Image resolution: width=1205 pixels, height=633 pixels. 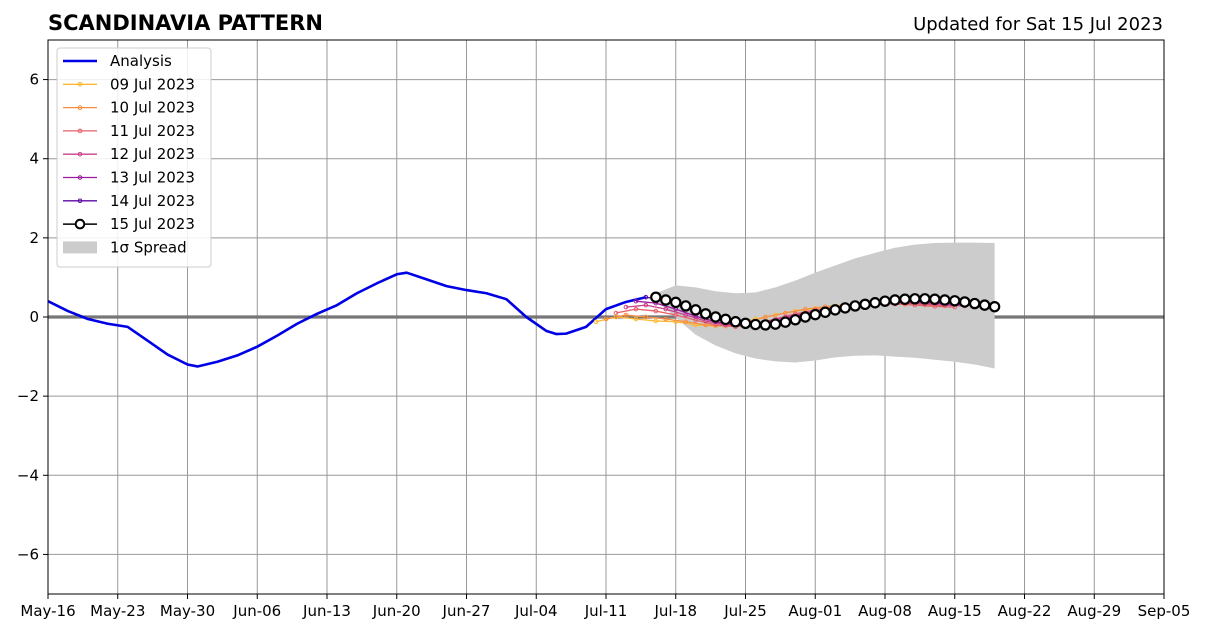 I want to click on legend-item: 10 Jul 2023, so click(x=129, y=108).